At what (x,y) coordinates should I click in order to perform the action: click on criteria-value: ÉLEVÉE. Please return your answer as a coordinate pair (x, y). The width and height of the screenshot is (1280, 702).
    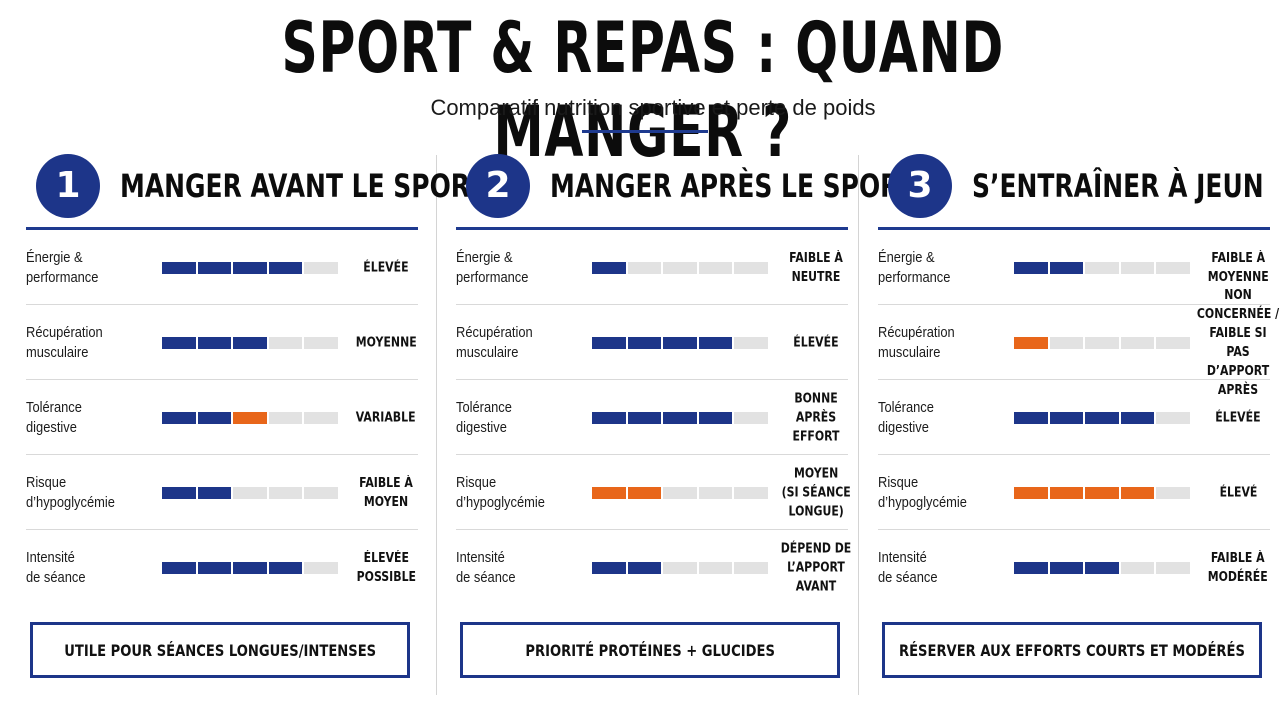
    Looking at the image, I should click on (386, 267).